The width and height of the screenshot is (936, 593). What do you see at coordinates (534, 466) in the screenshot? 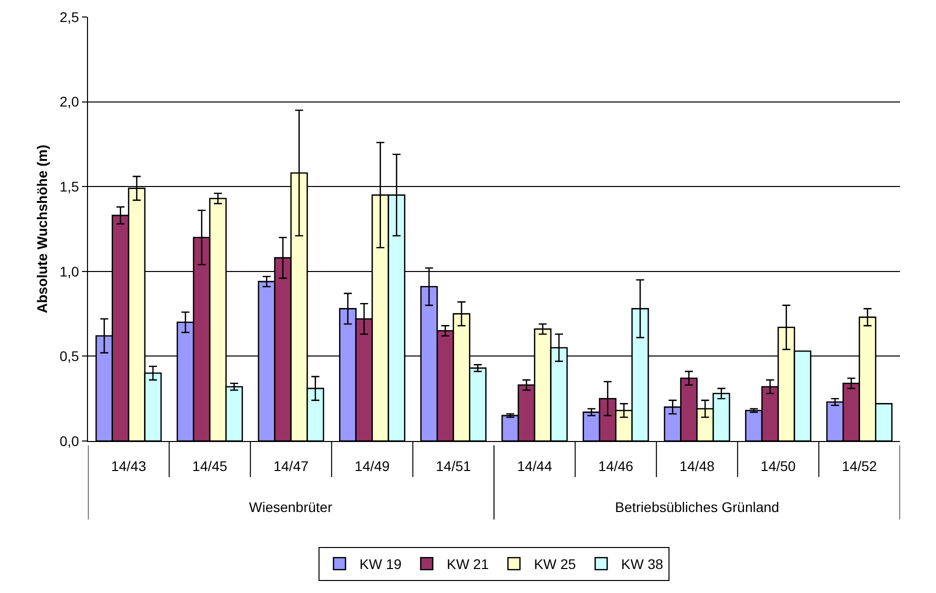
I see `x-tick-label: 14/44` at bounding box center [534, 466].